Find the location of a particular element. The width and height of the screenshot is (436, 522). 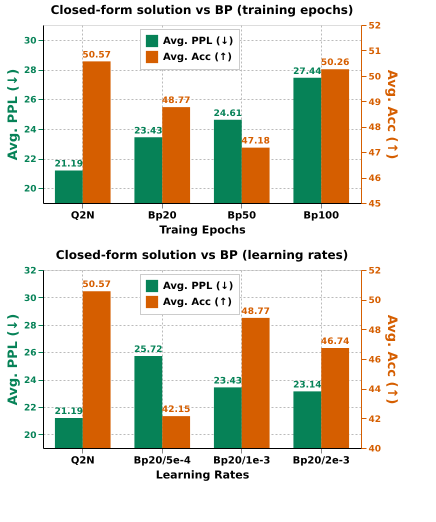

y2-tick-label: 47 is located at coordinates (375, 153).